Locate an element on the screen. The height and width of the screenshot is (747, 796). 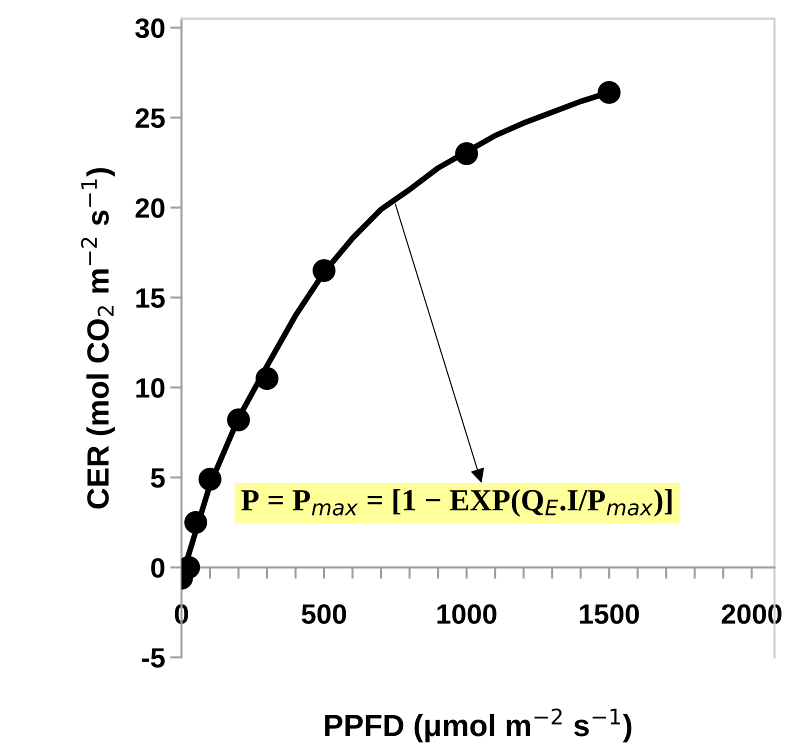
x-tick-label: 500 is located at coordinates (324, 614).